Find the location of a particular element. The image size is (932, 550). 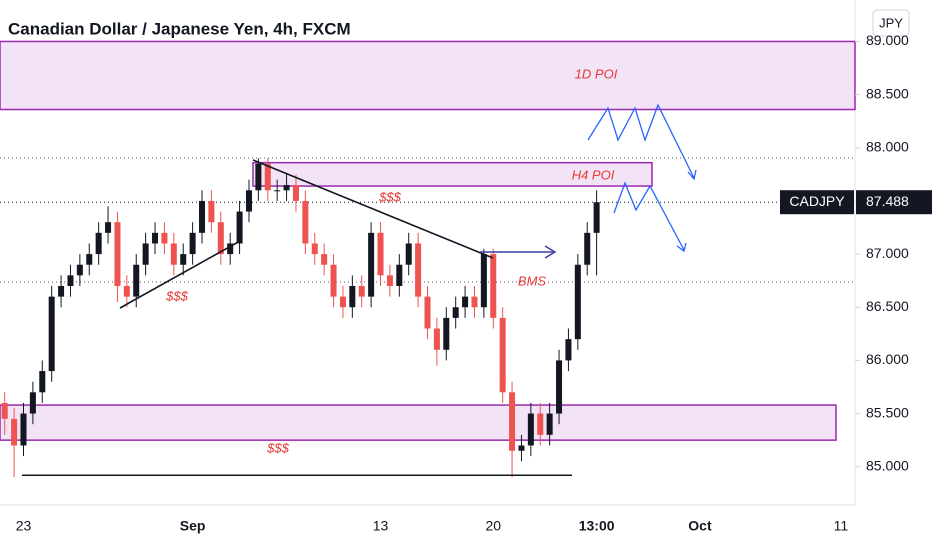

x-tick-label: Sep is located at coordinates (193, 526).